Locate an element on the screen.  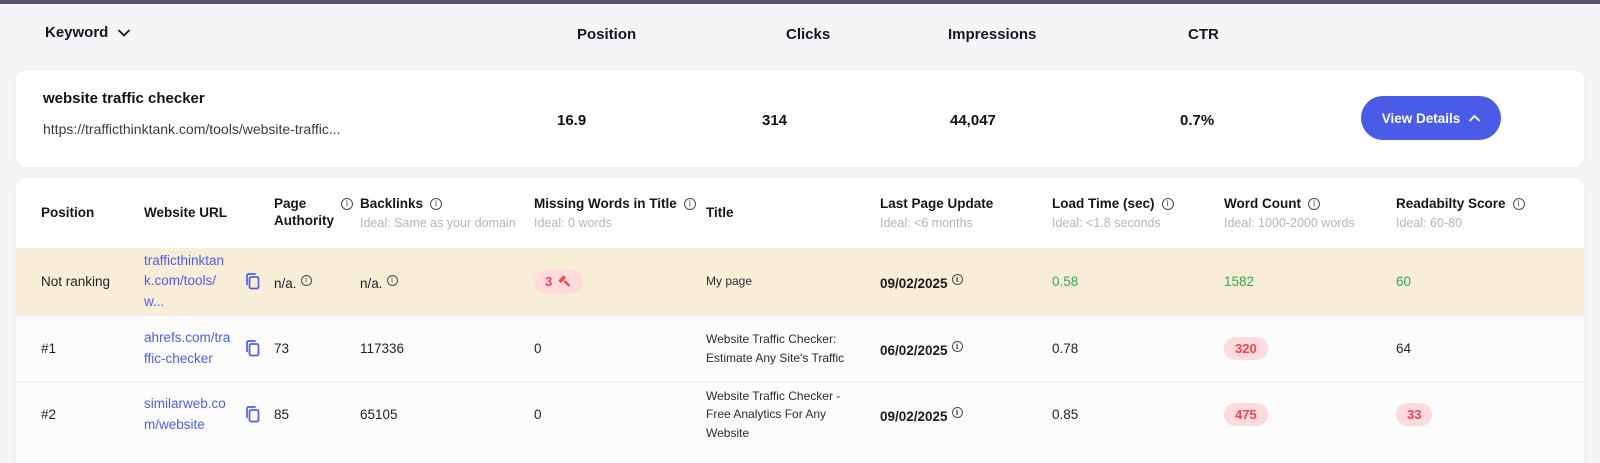
ideal-hint: Ideal: Same as your domain is located at coordinates (438, 222).